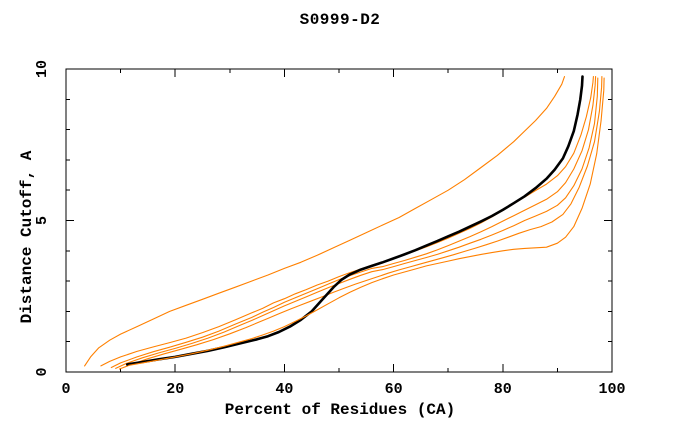  Describe the element at coordinates (42, 371) in the screenshot. I see `y-tick-label: 0` at that location.